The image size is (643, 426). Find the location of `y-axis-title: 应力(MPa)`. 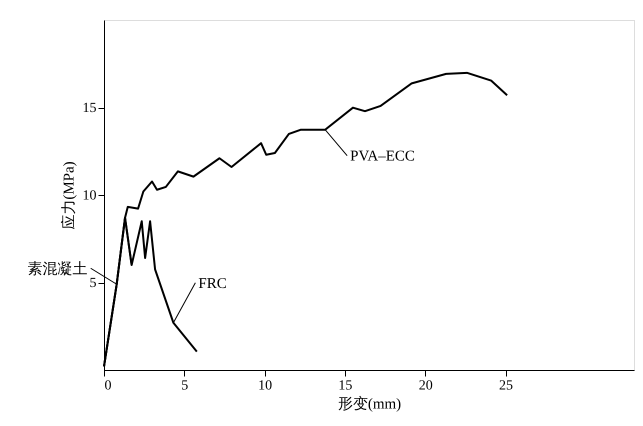

y-axis-title: 应力(MPa) is located at coordinates (69, 195).